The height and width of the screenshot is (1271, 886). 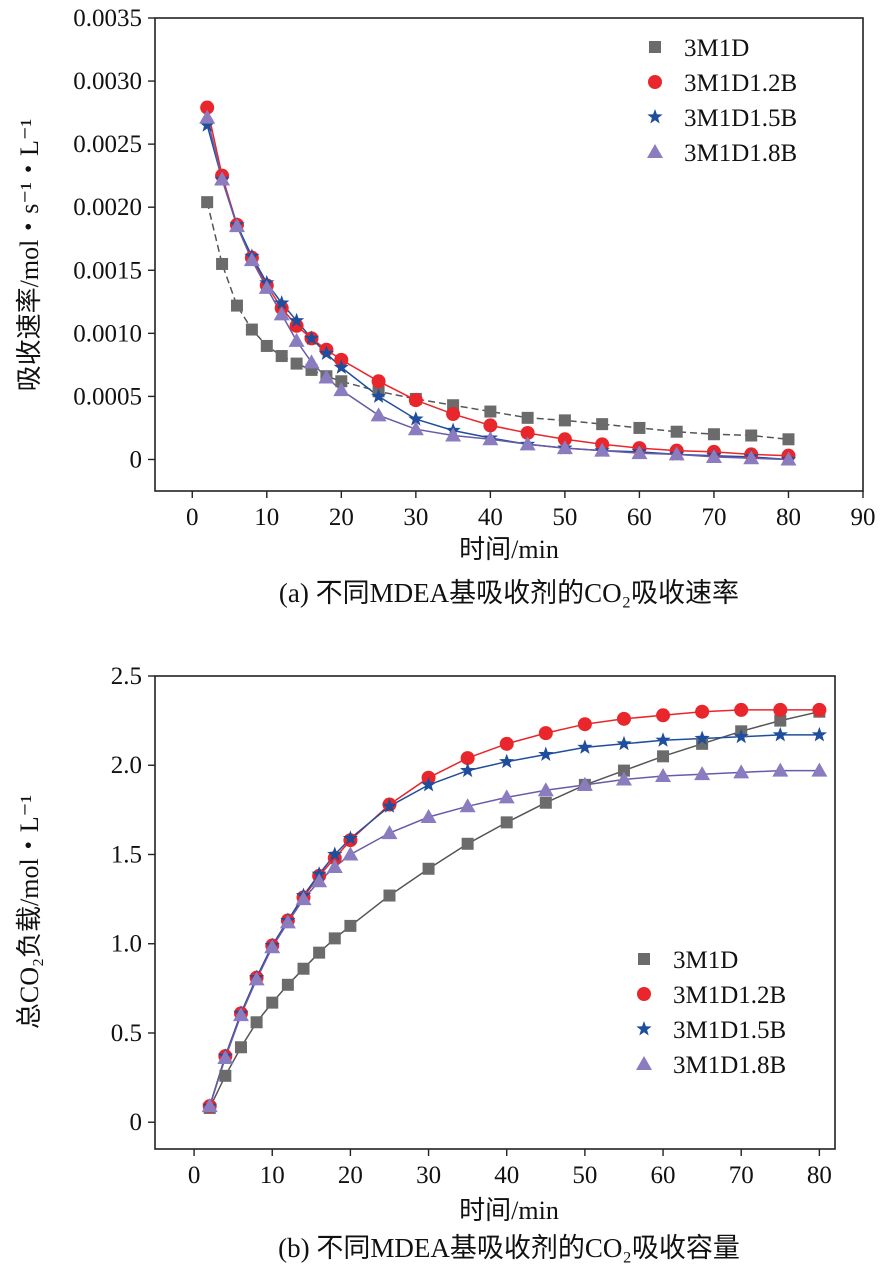 What do you see at coordinates (713, 517) in the screenshot?
I see `chart-a-x-tick-label-7: 70` at bounding box center [713, 517].